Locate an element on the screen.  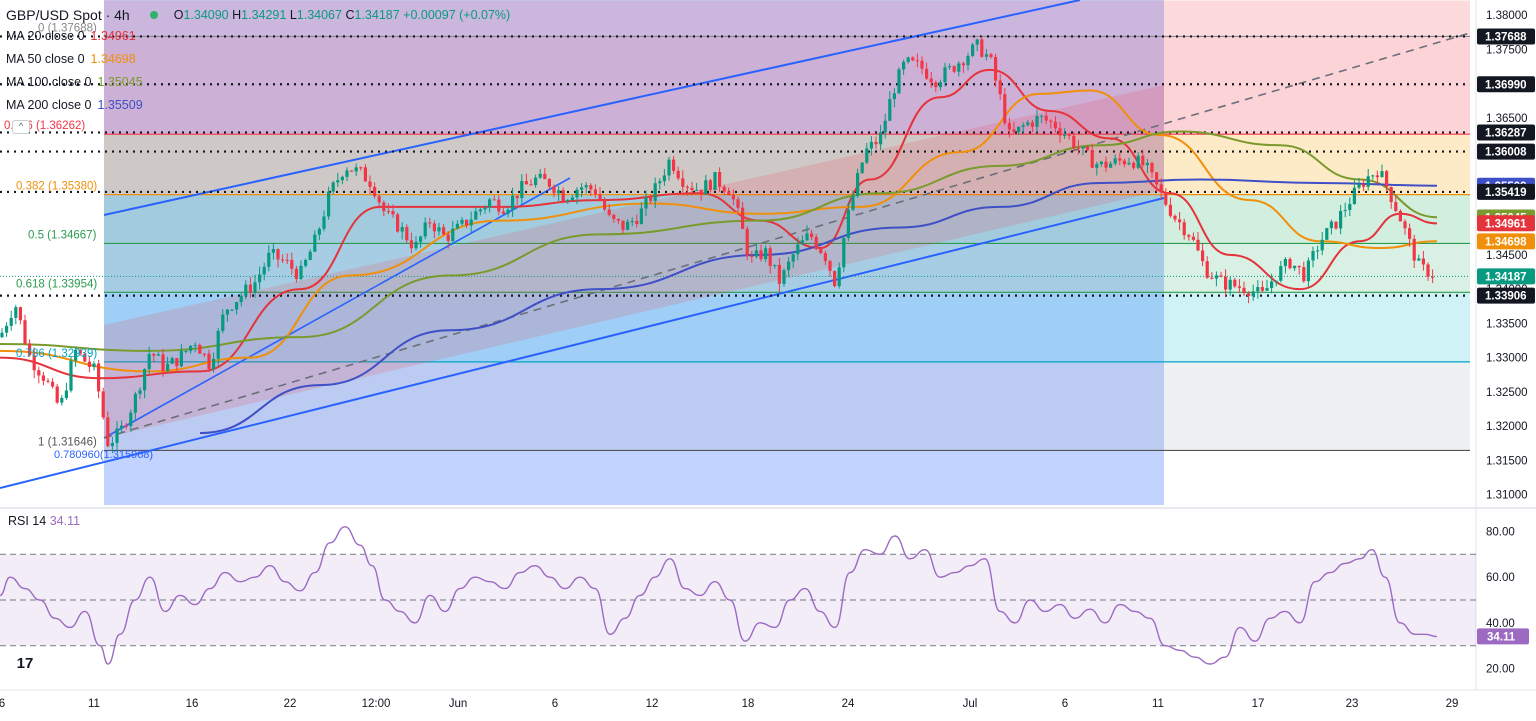
time-tick-label: 16 is located at coordinates (192, 704).